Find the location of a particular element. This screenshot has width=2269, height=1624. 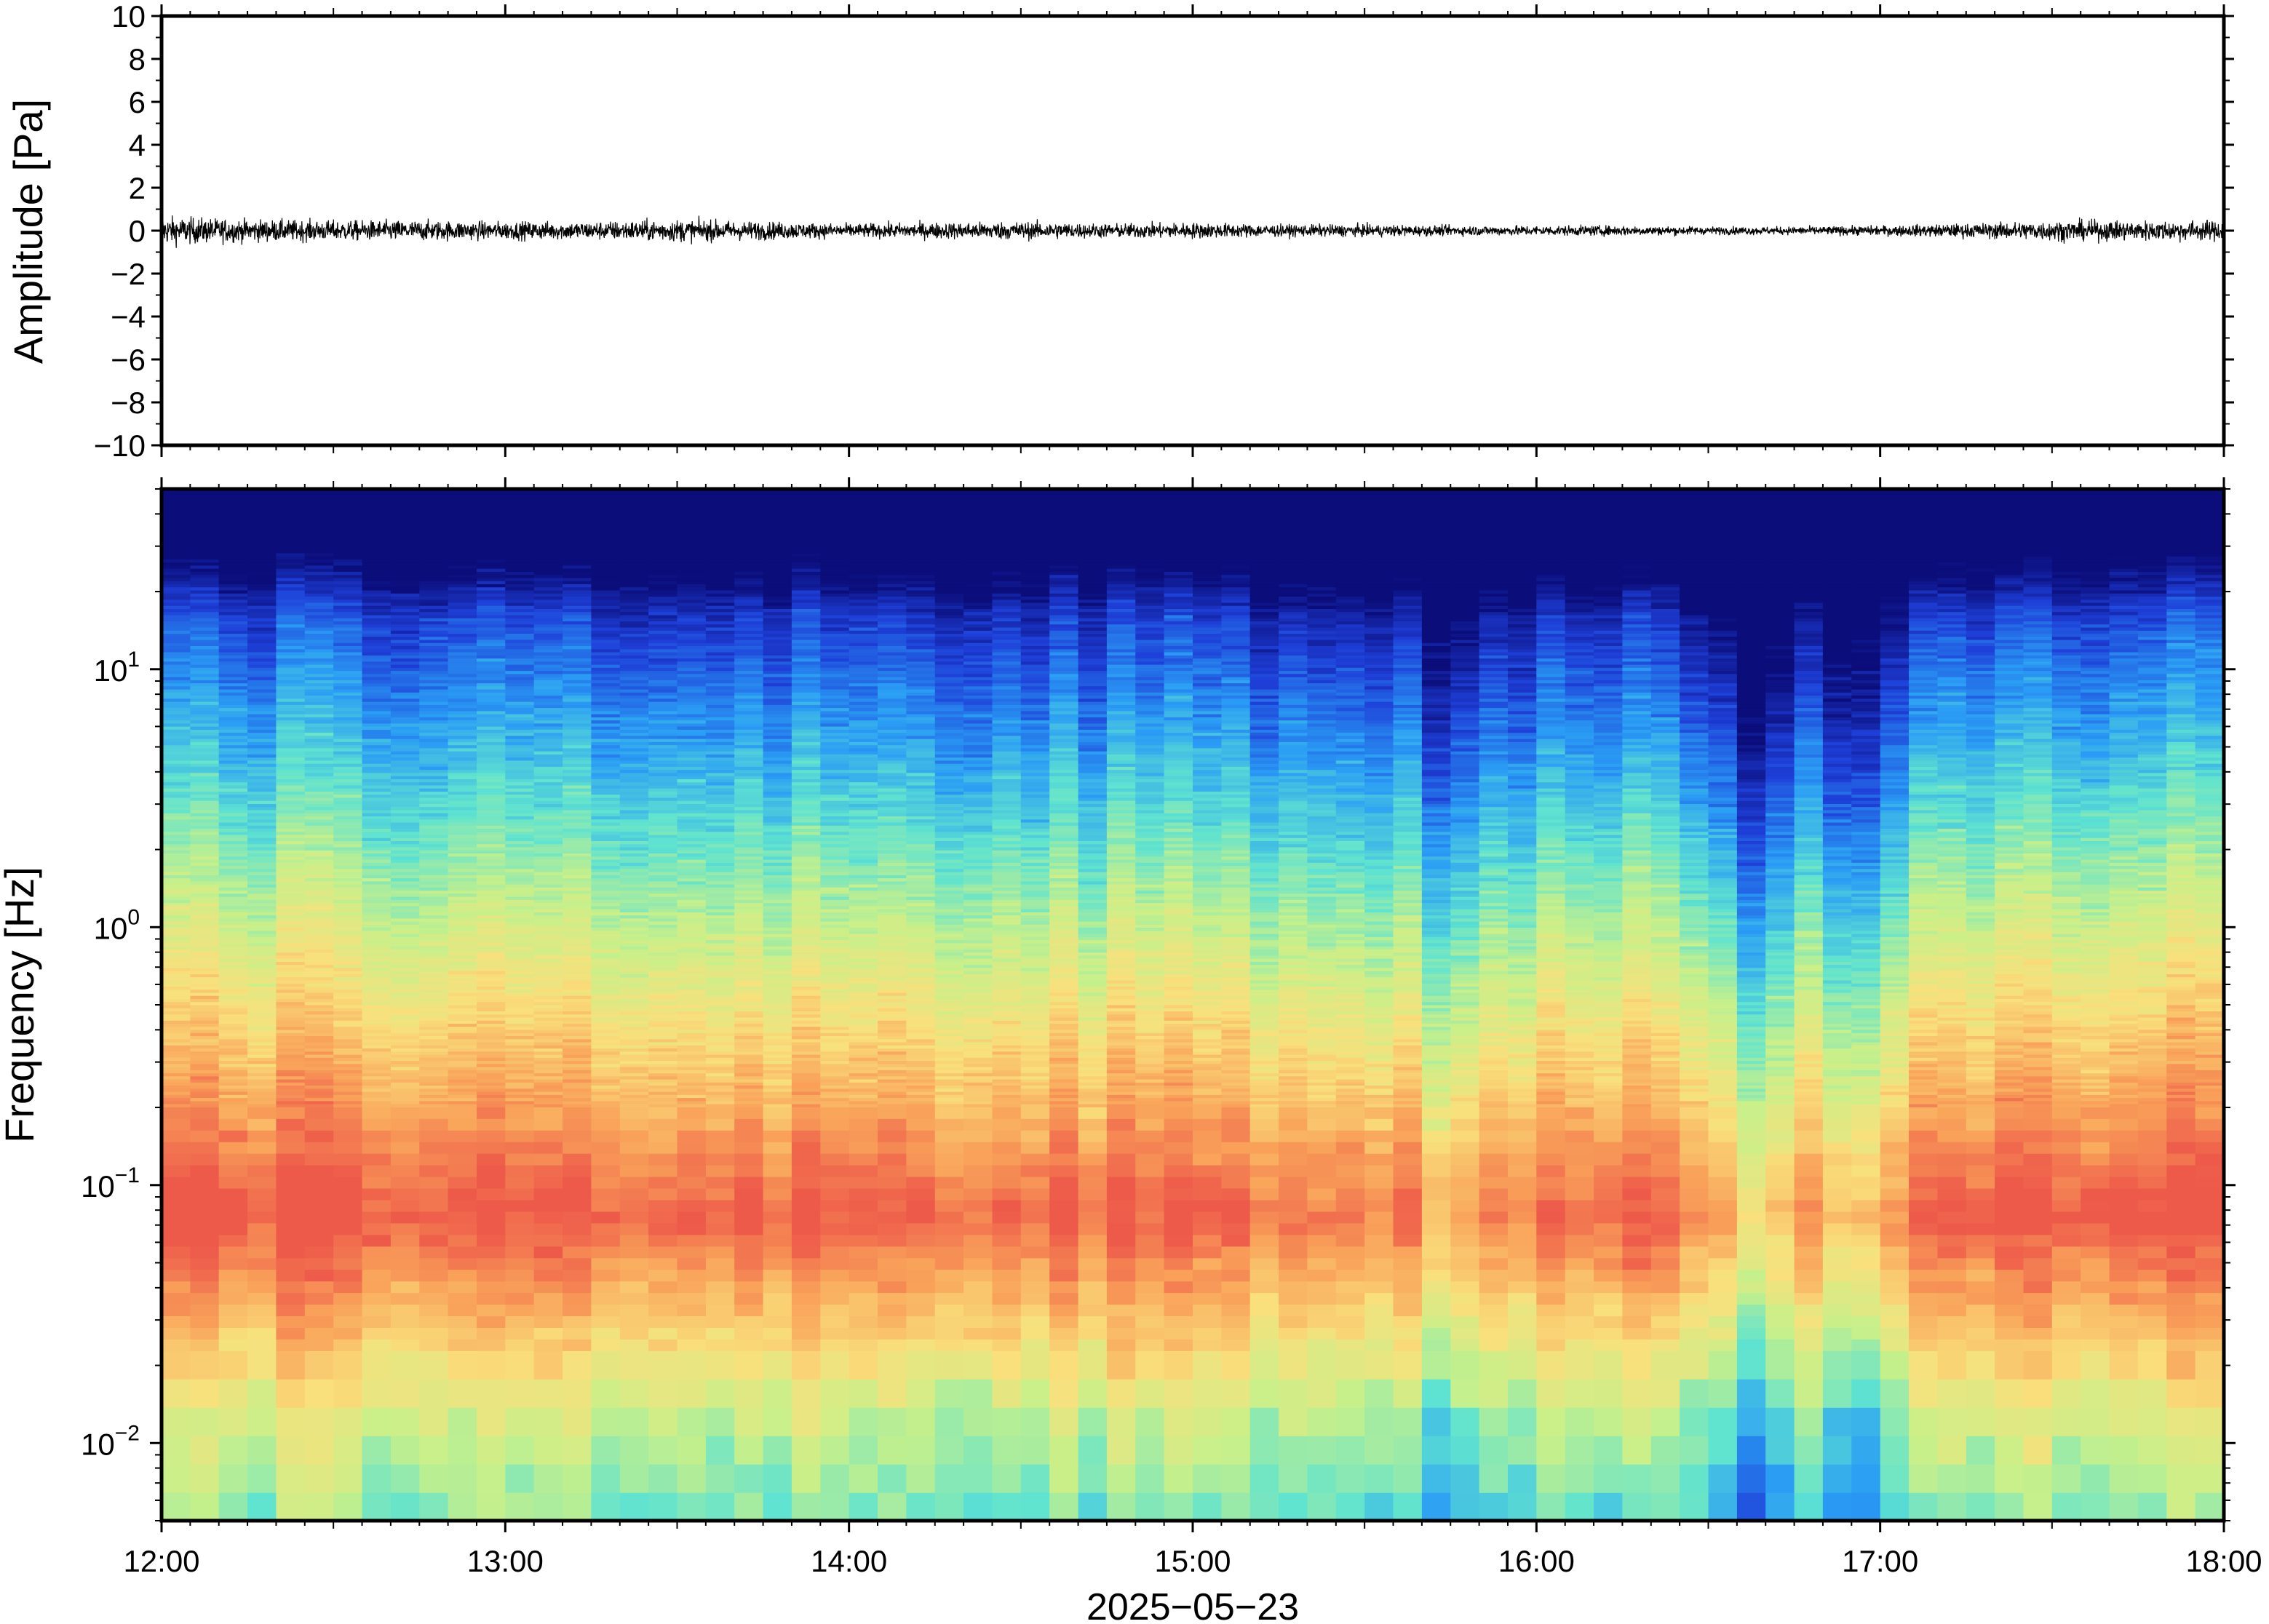

waveform-y-axis-label: Amplitude [Pa] is located at coordinates (28, 231).